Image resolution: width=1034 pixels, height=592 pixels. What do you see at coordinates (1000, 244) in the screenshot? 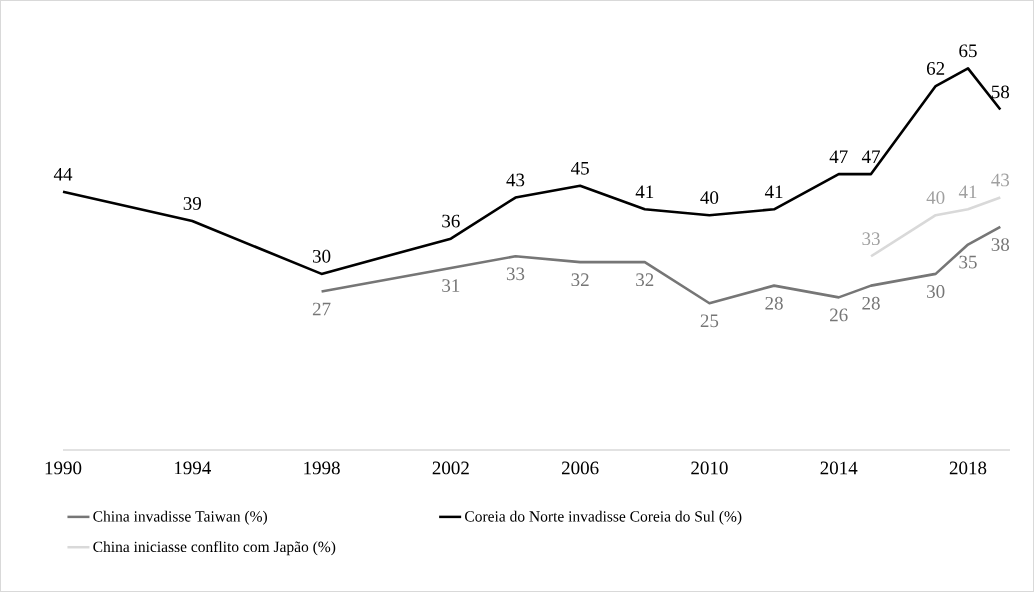
I see `data-label: 38` at bounding box center [1000, 244].